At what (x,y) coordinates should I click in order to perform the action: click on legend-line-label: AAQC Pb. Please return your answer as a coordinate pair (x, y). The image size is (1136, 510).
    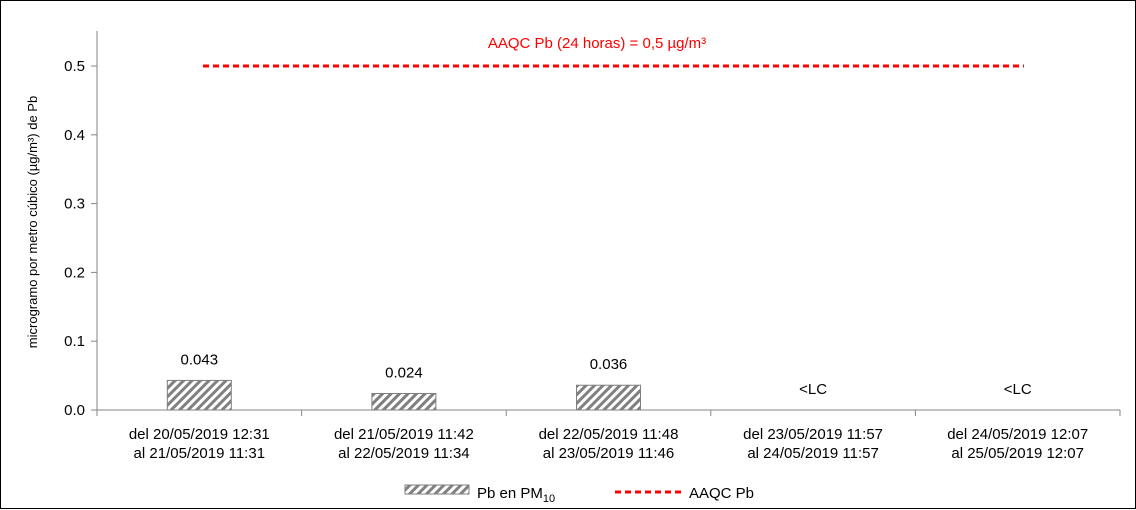
    Looking at the image, I should click on (721, 493).